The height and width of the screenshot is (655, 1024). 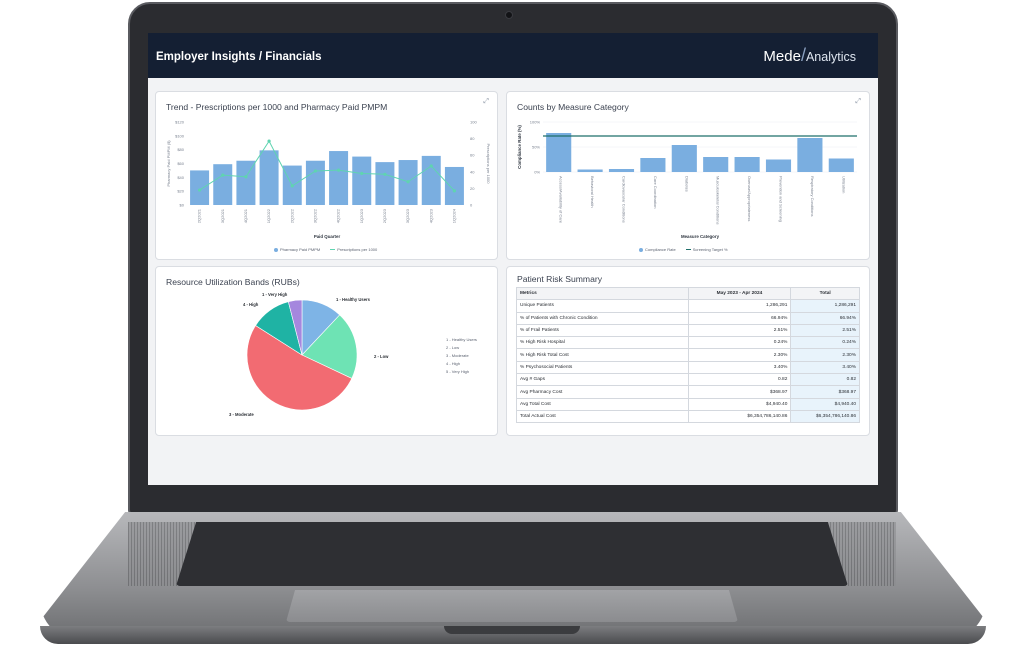 What do you see at coordinates (825, 293) in the screenshot?
I see `column-header: Total` at bounding box center [825, 293].